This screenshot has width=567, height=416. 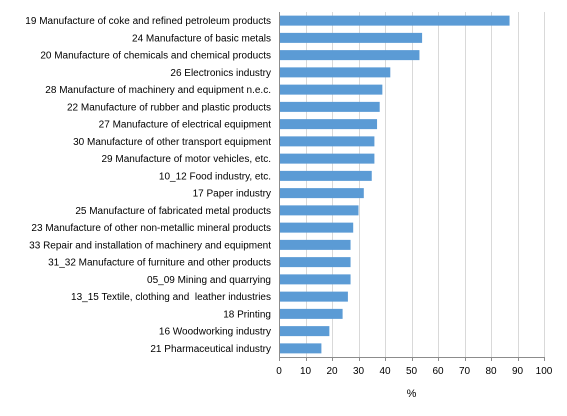 What do you see at coordinates (491, 371) in the screenshot?
I see `x-tick-label: 80` at bounding box center [491, 371].